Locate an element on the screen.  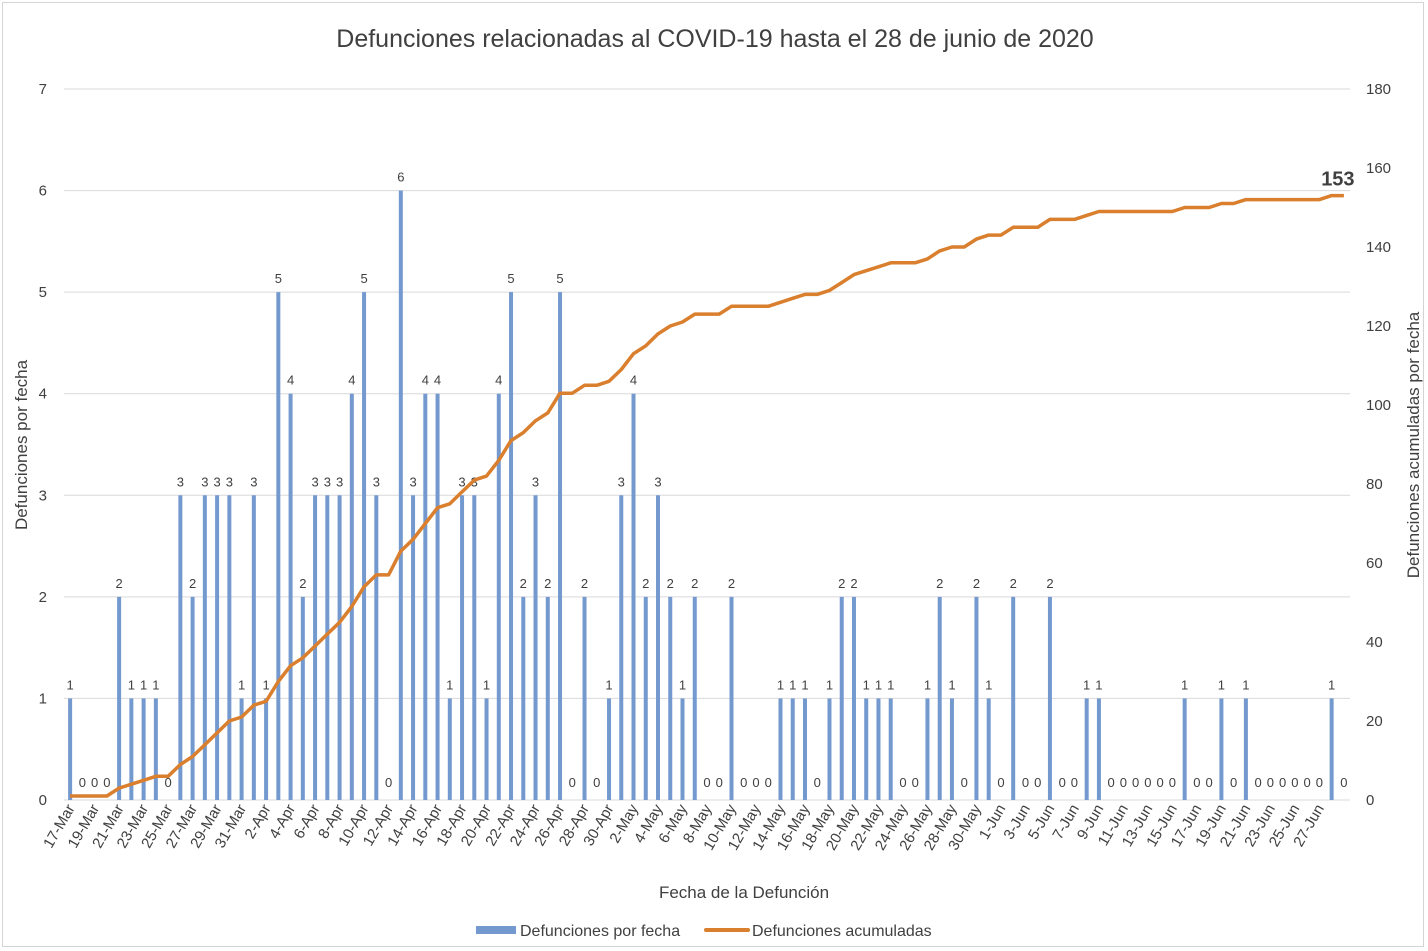
y-tick-label: 0 is located at coordinates (43, 800).